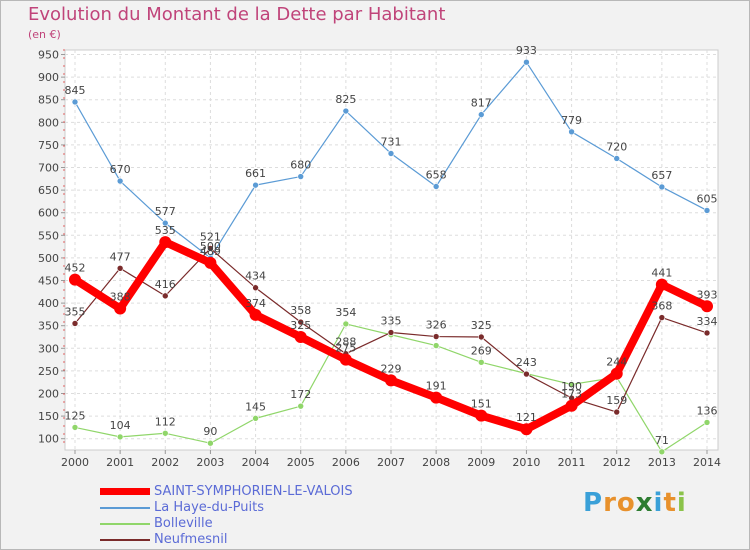 The height and width of the screenshot is (550, 750). What do you see at coordinates (48, 122) in the screenshot?
I see `y-tick-label: 800` at bounding box center [48, 122].